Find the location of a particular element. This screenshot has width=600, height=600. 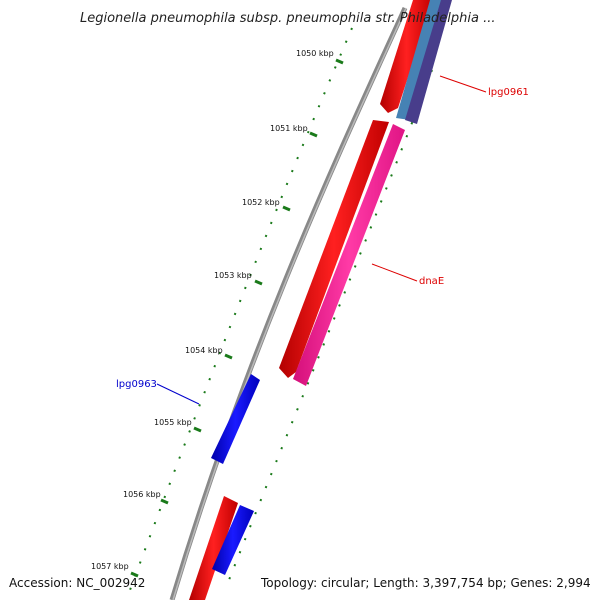

tick-label-1053: 1053 kbp is located at coordinates (233, 275).